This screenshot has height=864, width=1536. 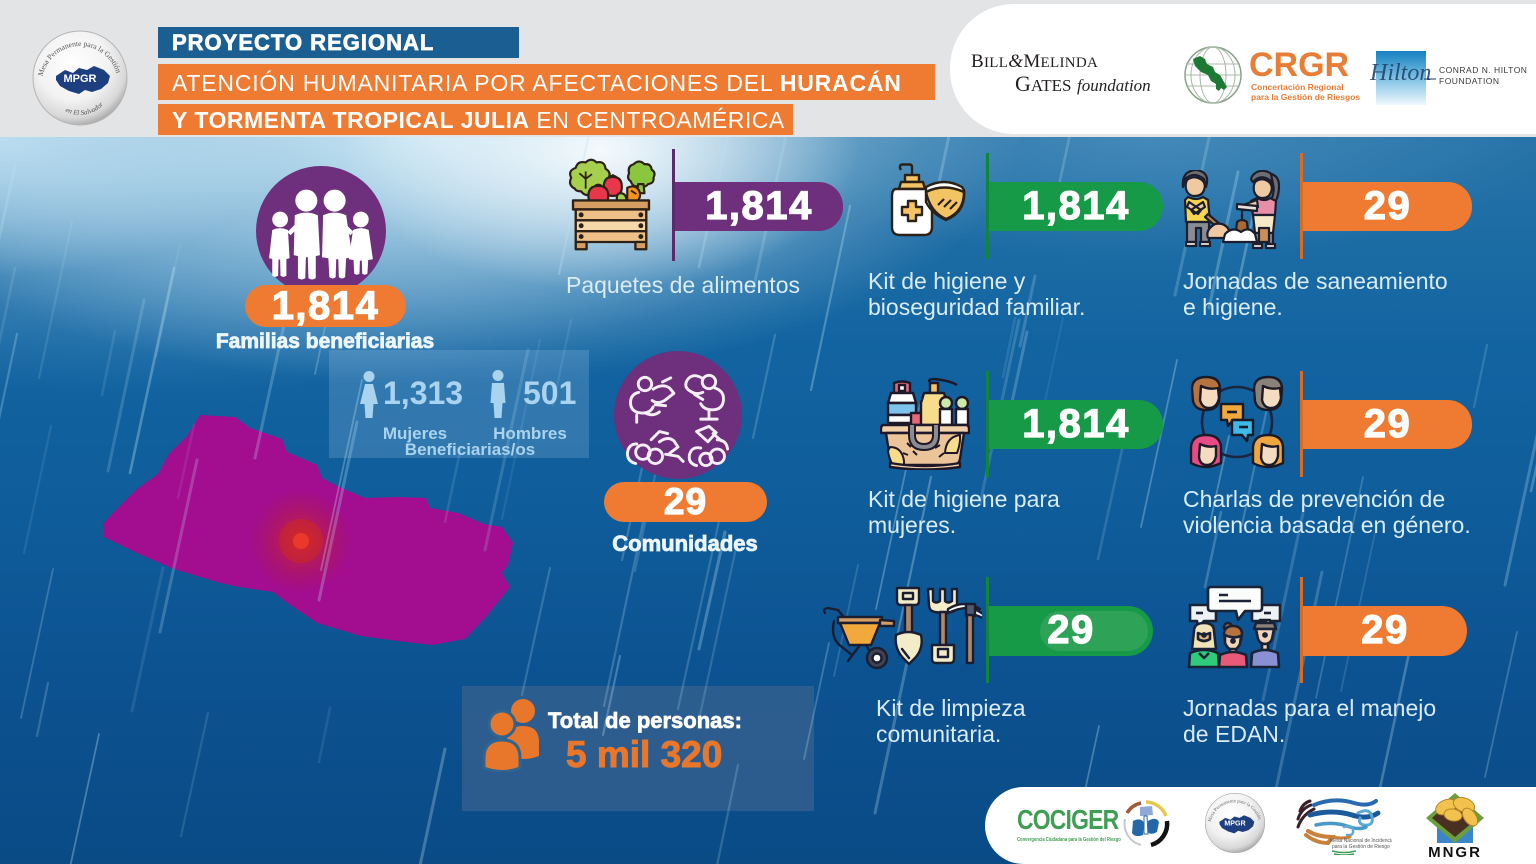 I want to click on svg-text: para la Gestión de Riesgo, so click(x=1361, y=847).